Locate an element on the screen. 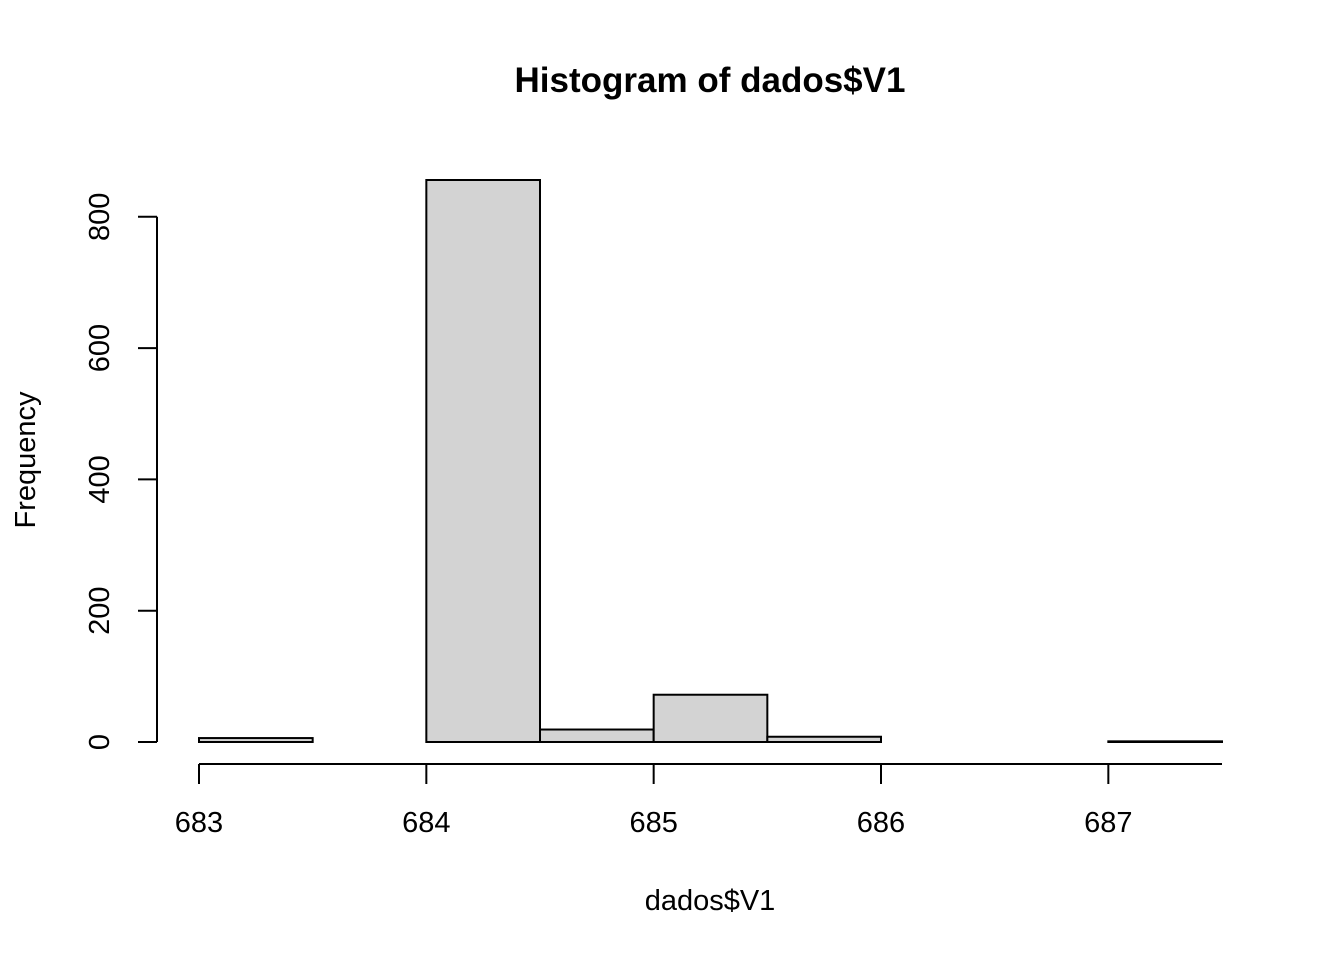 The width and height of the screenshot is (1344, 960). y-axis-label: Frequency is located at coordinates (26, 460).